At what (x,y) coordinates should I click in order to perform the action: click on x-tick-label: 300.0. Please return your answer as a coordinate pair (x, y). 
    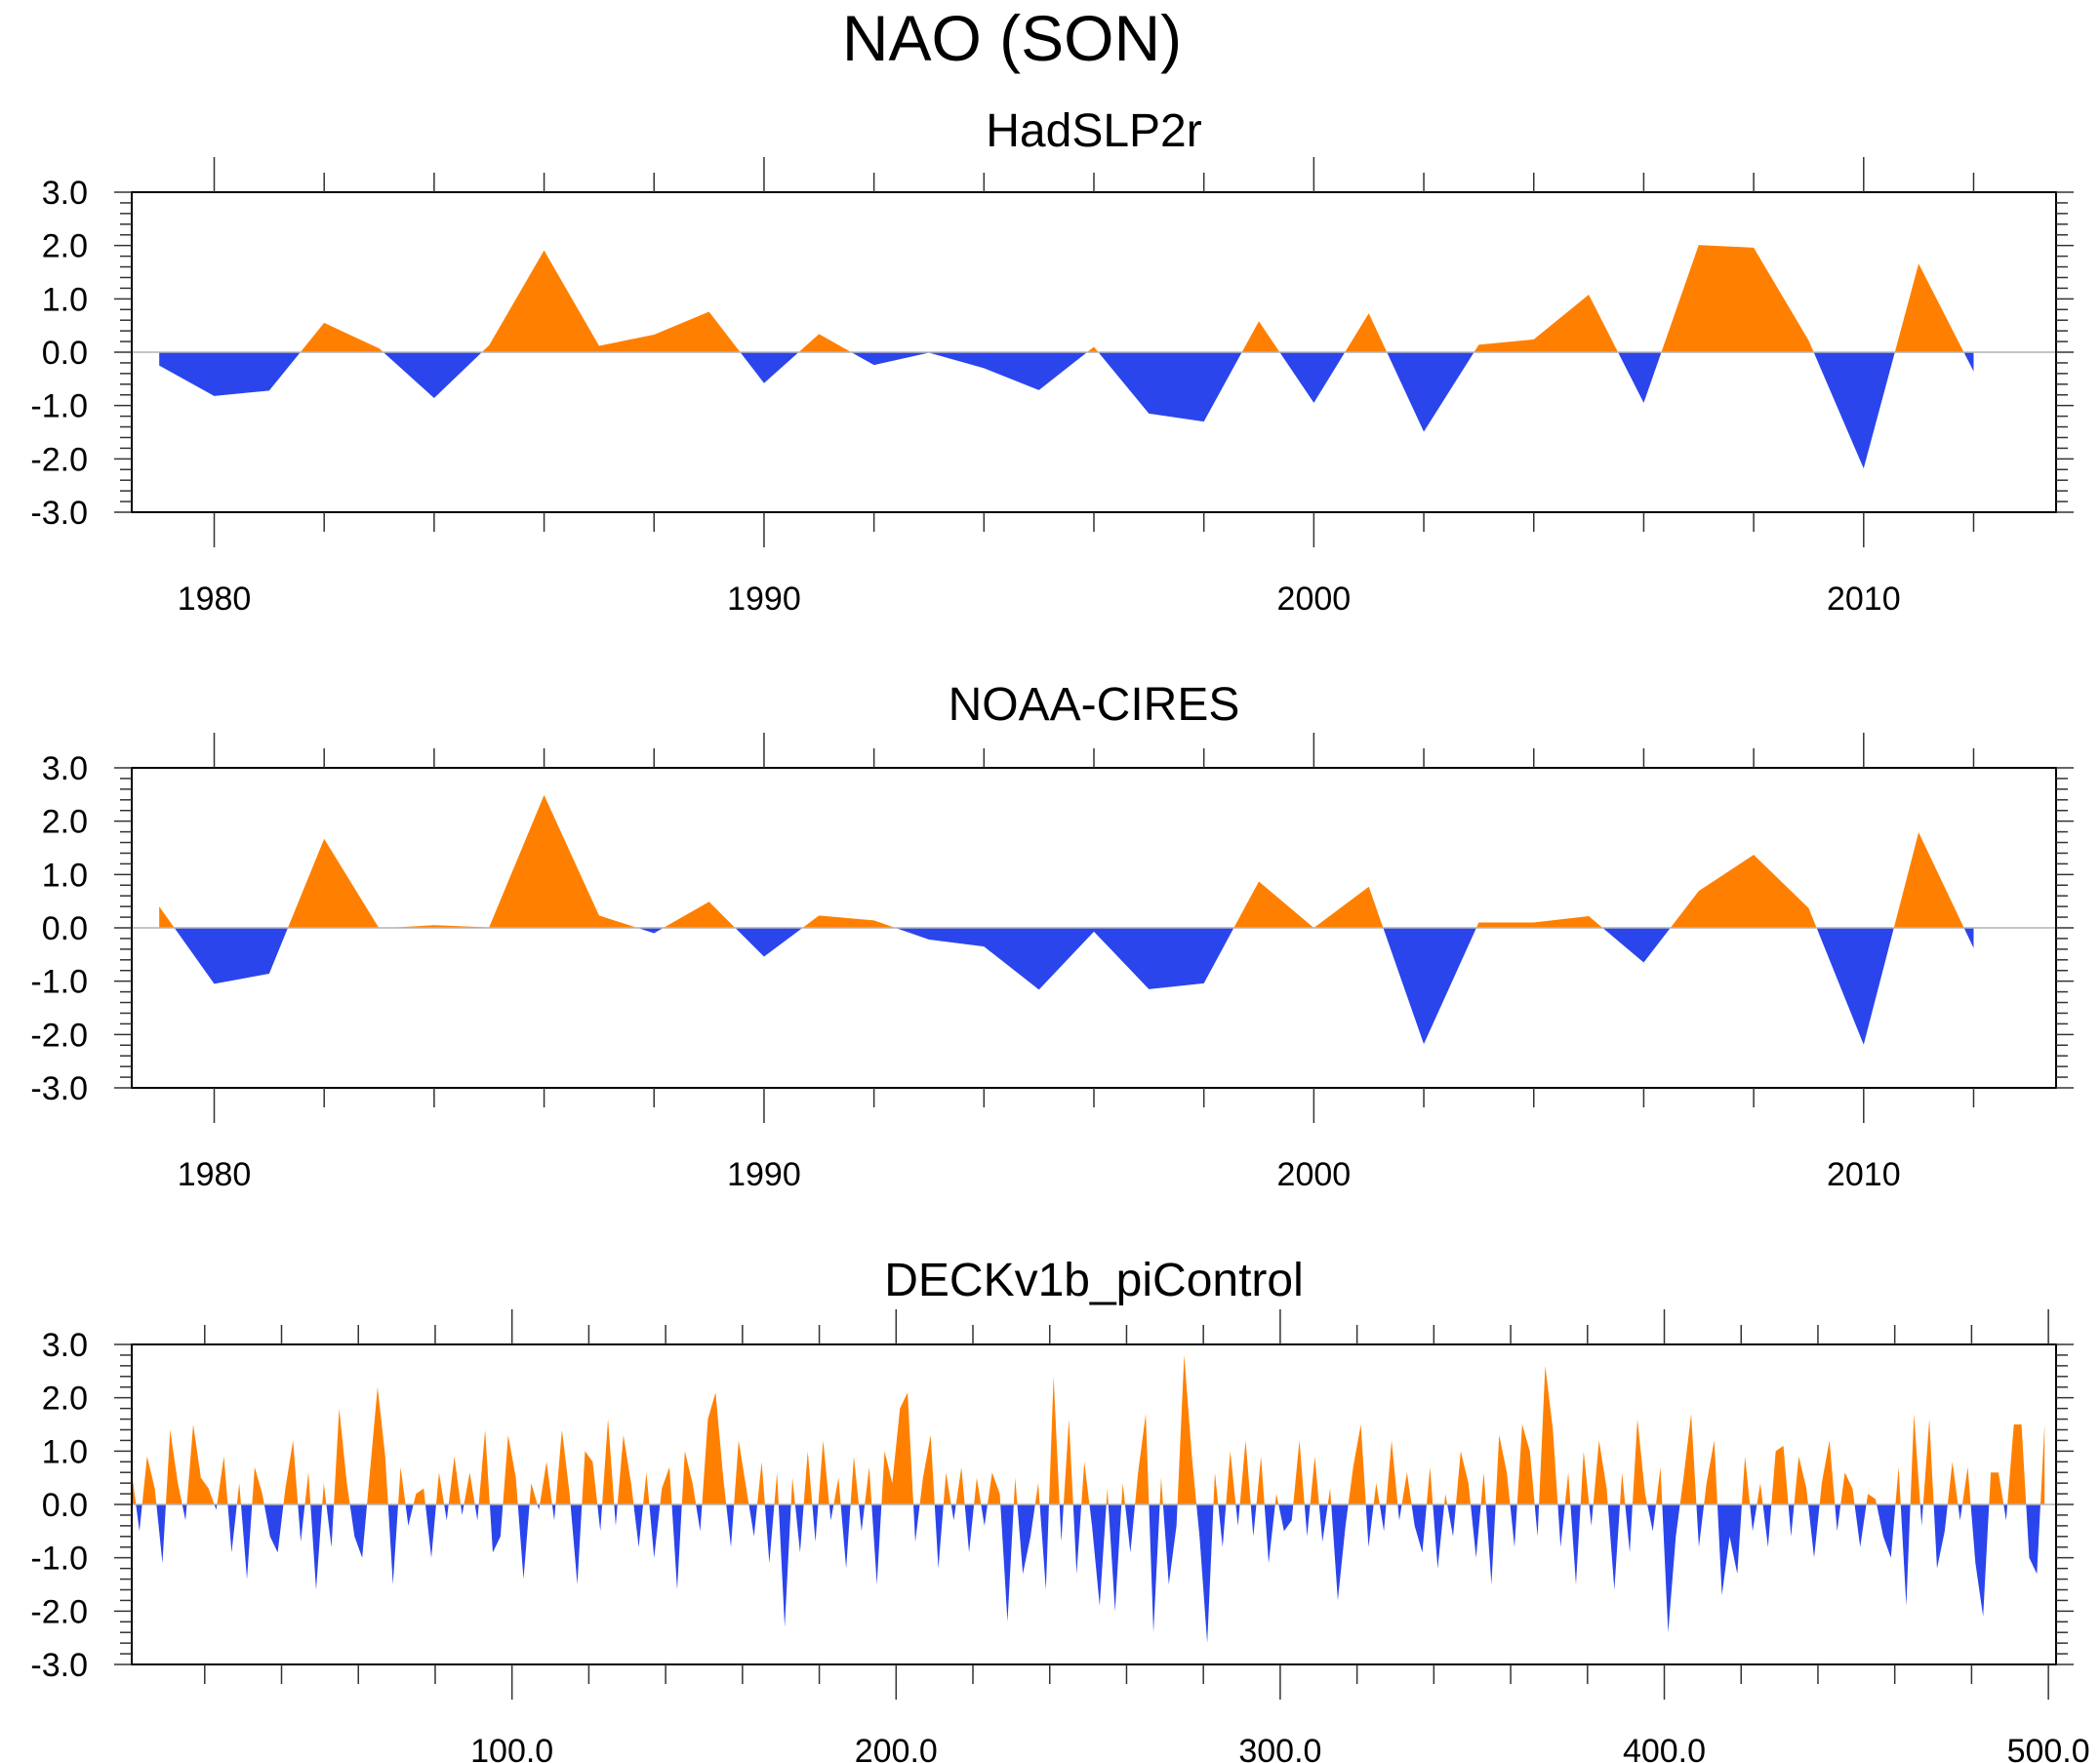
    Looking at the image, I should click on (1279, 1748).